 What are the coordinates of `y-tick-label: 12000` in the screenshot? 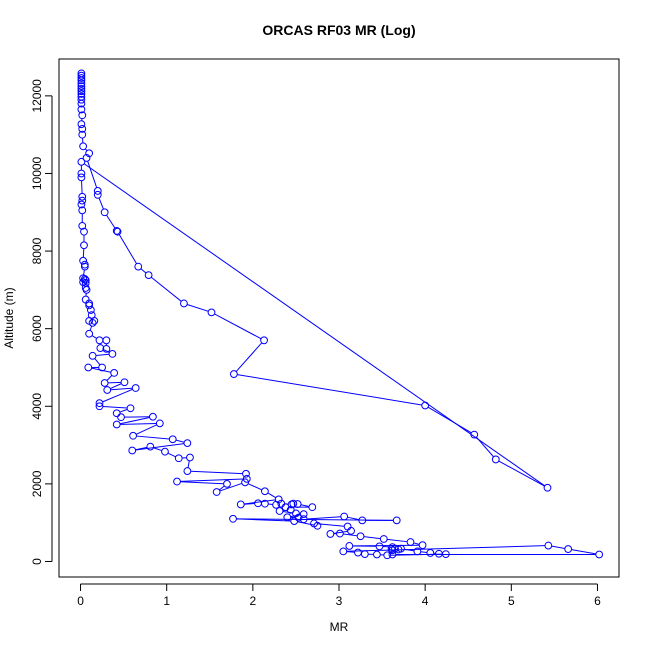 It's located at (37, 96).